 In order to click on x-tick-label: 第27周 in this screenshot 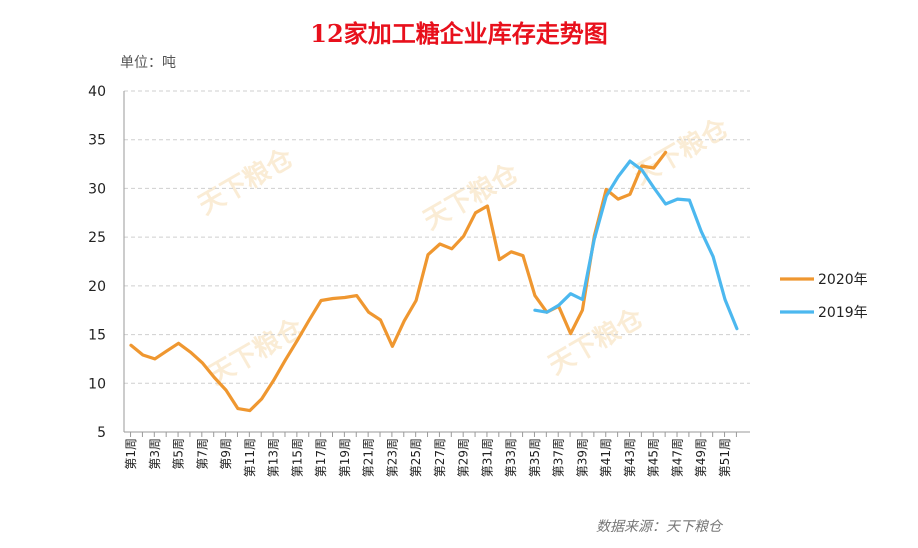, I will do `click(440, 457)`.